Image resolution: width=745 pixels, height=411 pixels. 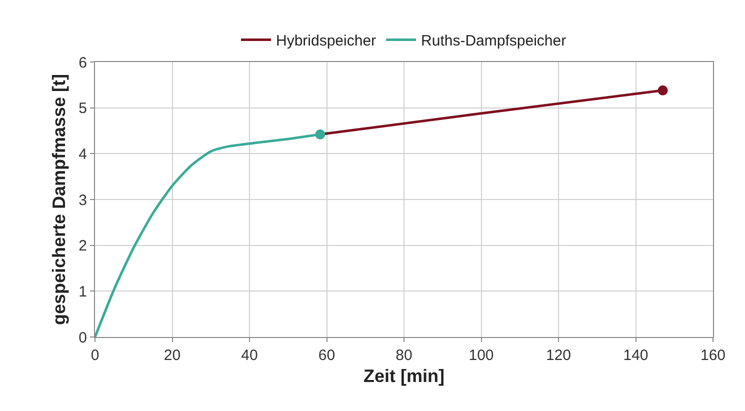 I want to click on y-tick-label: 3, so click(x=82, y=200).